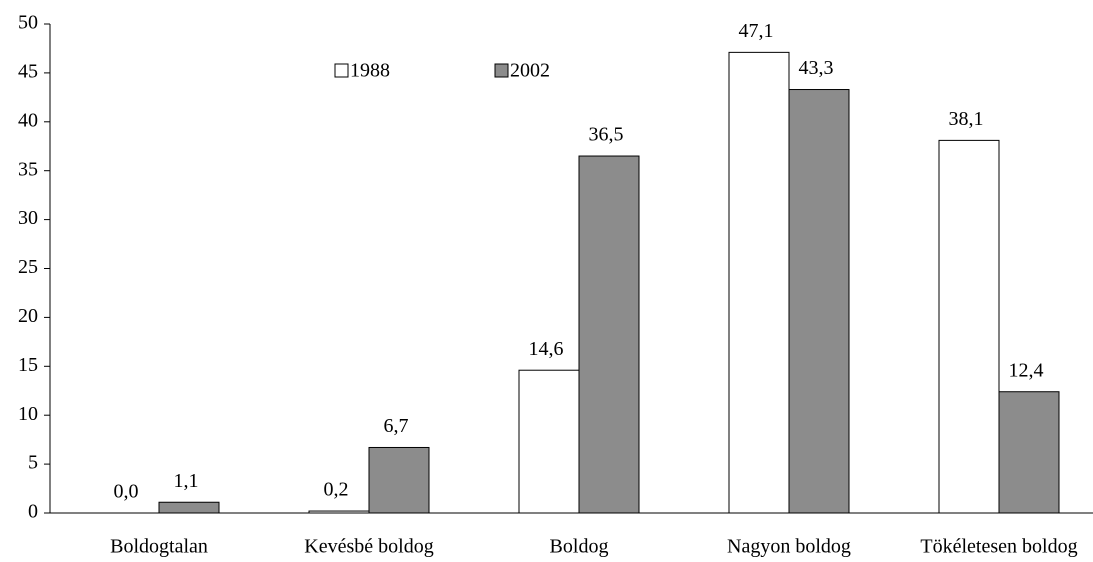 The image size is (1093, 562). What do you see at coordinates (579, 547) in the screenshot?
I see `x-tick-label: Boldog` at bounding box center [579, 547].